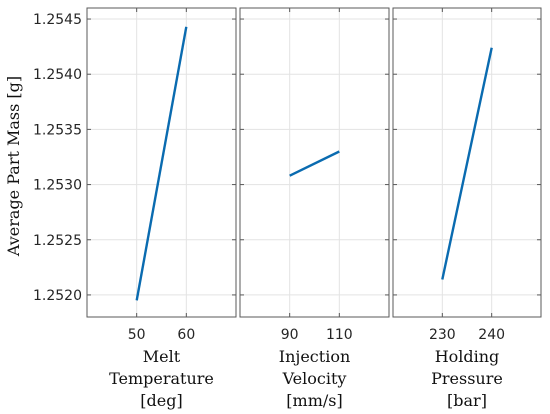 The width and height of the screenshot is (550, 414). What do you see at coordinates (491, 335) in the screenshot?
I see `x-tick-label: 240` at bounding box center [491, 335].